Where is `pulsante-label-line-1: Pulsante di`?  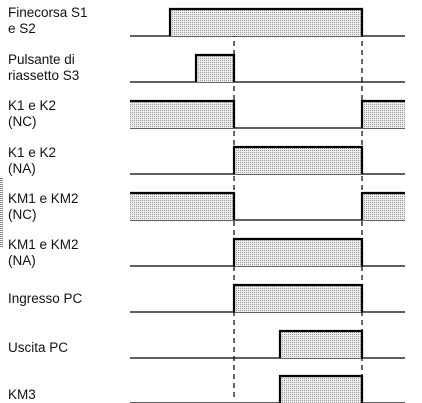
pulsante-label-line-1: Pulsante di is located at coordinates (41, 59).